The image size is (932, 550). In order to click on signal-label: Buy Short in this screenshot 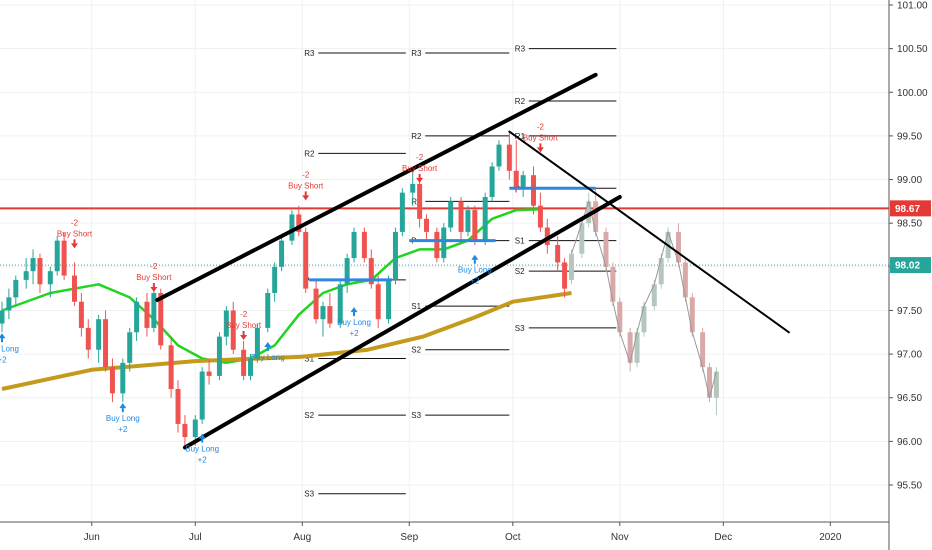, I will do `click(244, 325)`.